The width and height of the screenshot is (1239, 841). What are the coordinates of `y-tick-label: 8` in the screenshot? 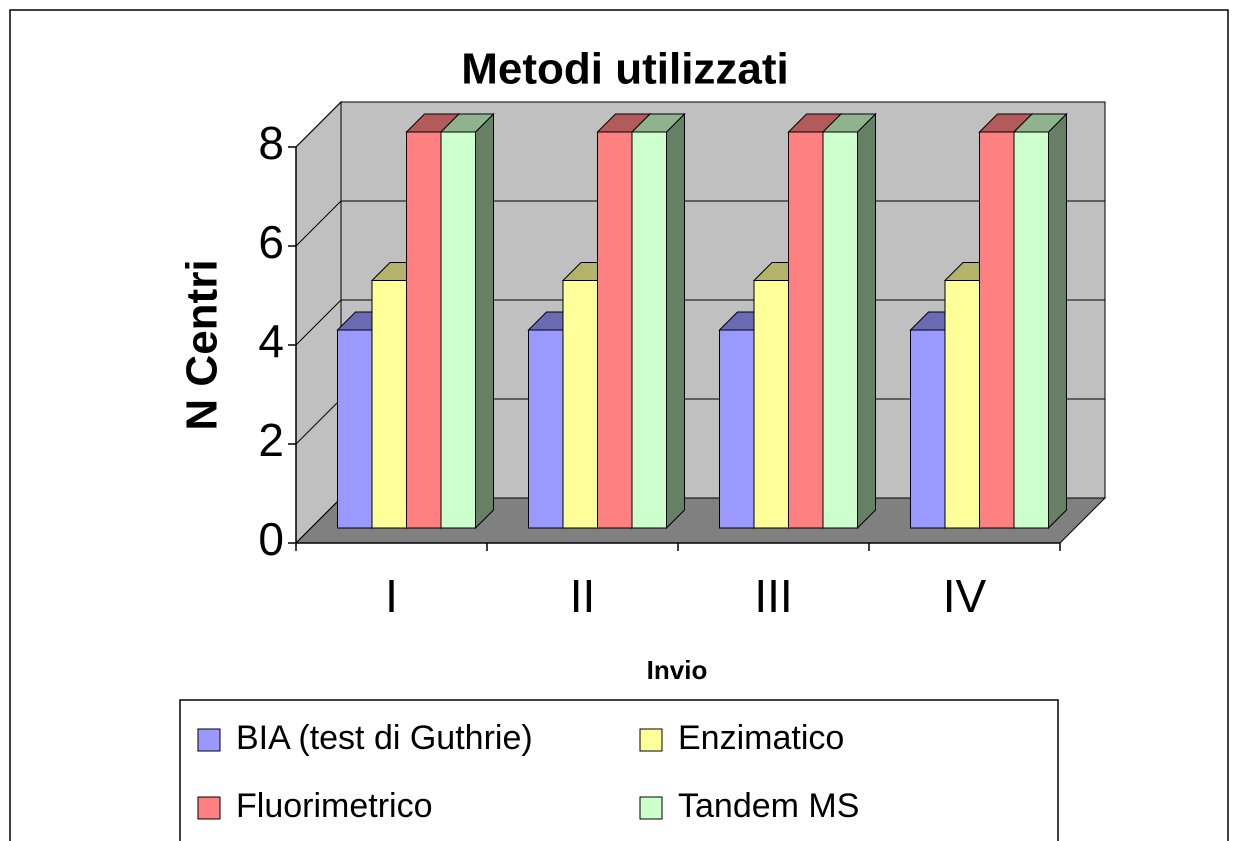 It's located at (271, 143).